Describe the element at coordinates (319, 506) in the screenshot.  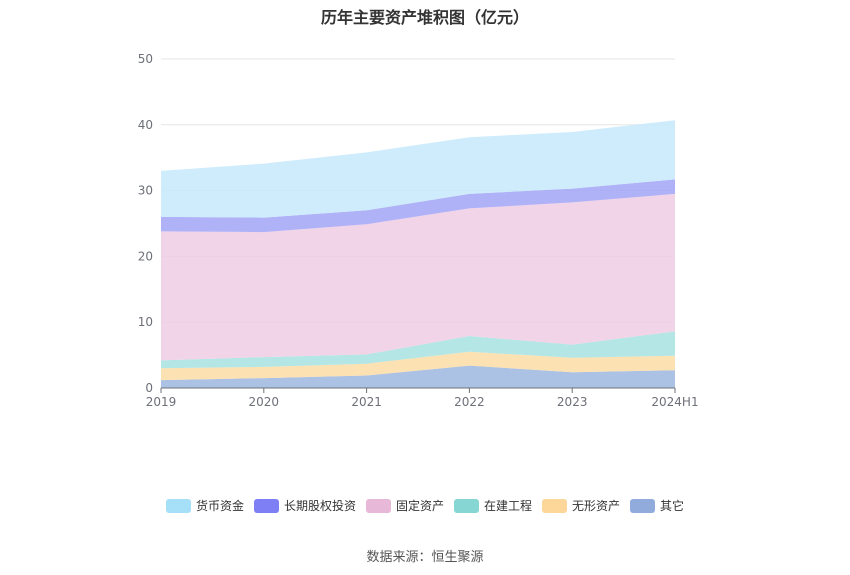
I see `legend-label: 长期股权投资` at that location.